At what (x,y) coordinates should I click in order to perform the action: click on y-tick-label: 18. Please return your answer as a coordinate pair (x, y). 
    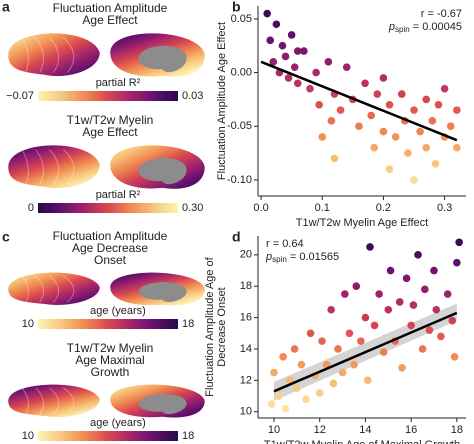
    Looking at the image, I should click on (246, 286).